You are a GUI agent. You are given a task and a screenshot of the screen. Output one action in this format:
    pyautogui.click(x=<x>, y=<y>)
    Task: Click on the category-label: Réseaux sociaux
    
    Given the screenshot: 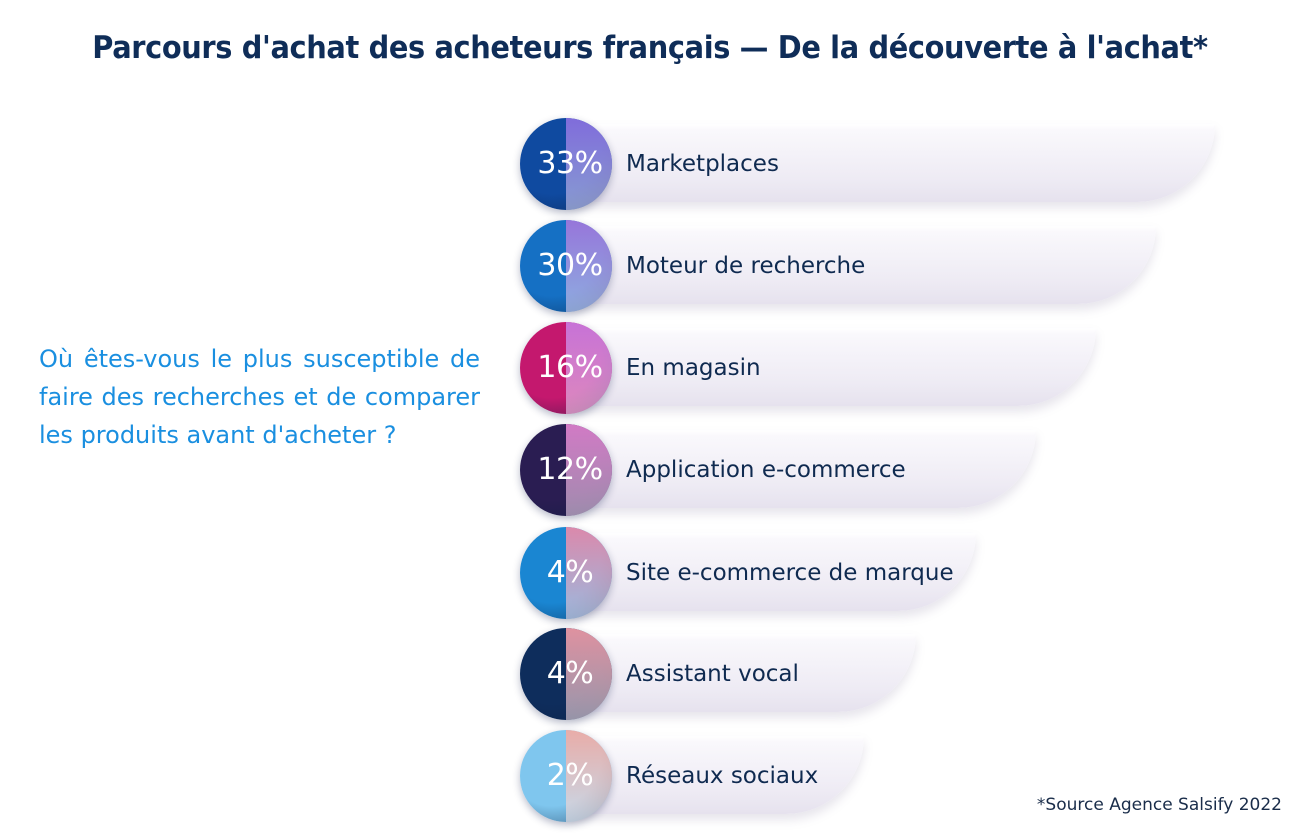 What is the action you would take?
    pyautogui.click(x=722, y=776)
    